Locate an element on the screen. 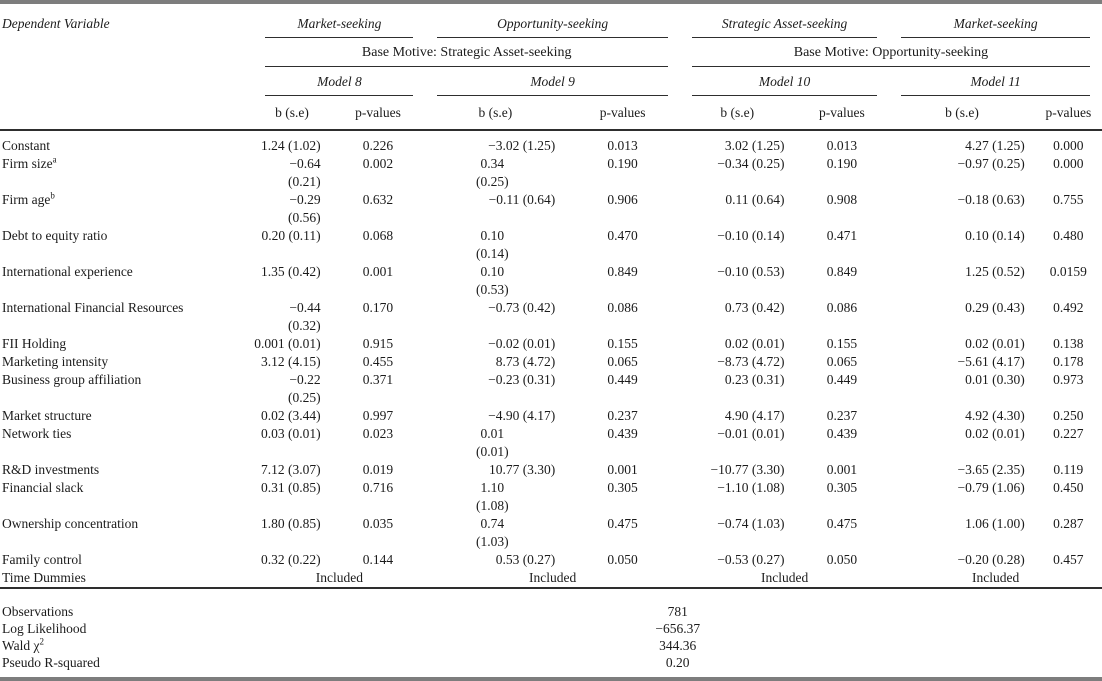 This screenshot has width=1102, height=681. model-10-header: Model 10 is located at coordinates (784, 81).